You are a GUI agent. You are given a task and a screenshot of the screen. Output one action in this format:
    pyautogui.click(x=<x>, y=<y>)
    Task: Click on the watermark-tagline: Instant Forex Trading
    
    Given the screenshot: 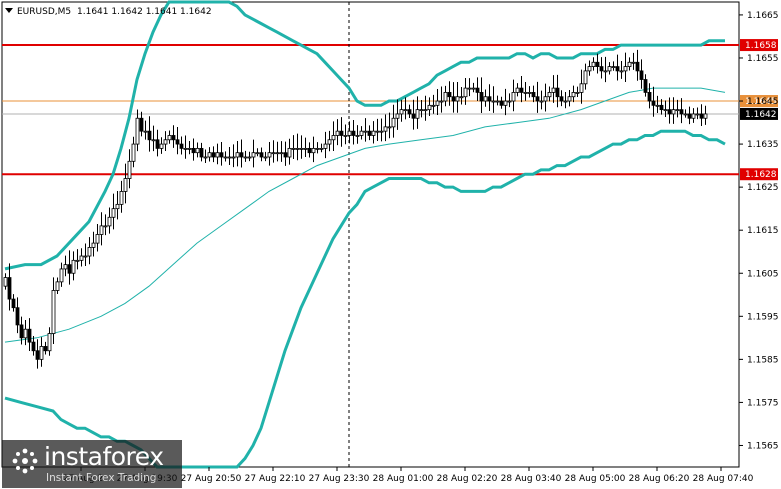 What is the action you would take?
    pyautogui.click(x=101, y=478)
    